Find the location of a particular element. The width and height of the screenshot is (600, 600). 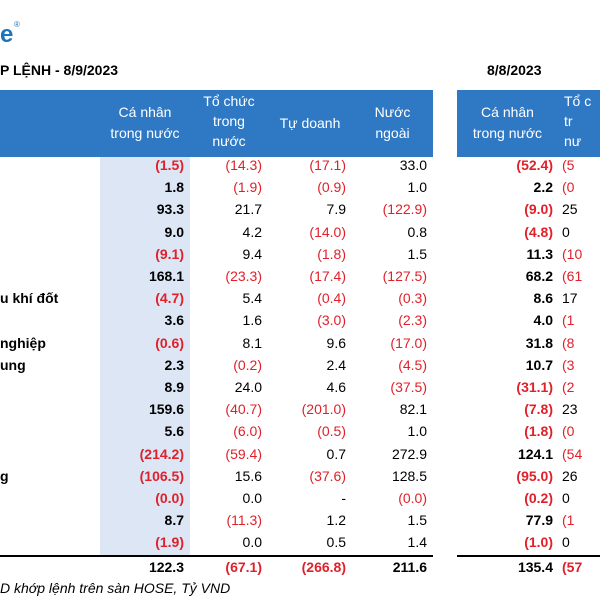

cell: 11.3 is located at coordinates (539, 253).